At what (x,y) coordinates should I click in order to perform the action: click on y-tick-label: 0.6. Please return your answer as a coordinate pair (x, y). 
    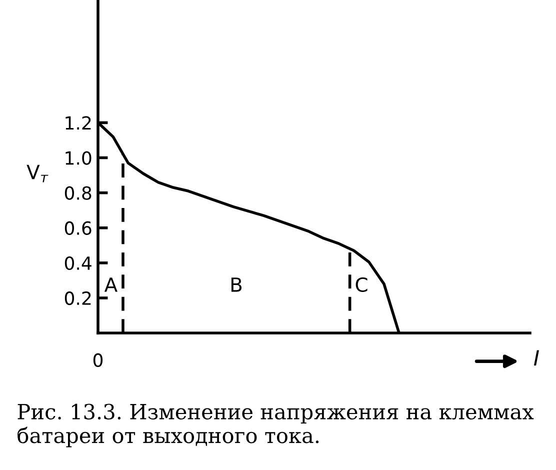
    Looking at the image, I should click on (78, 228).